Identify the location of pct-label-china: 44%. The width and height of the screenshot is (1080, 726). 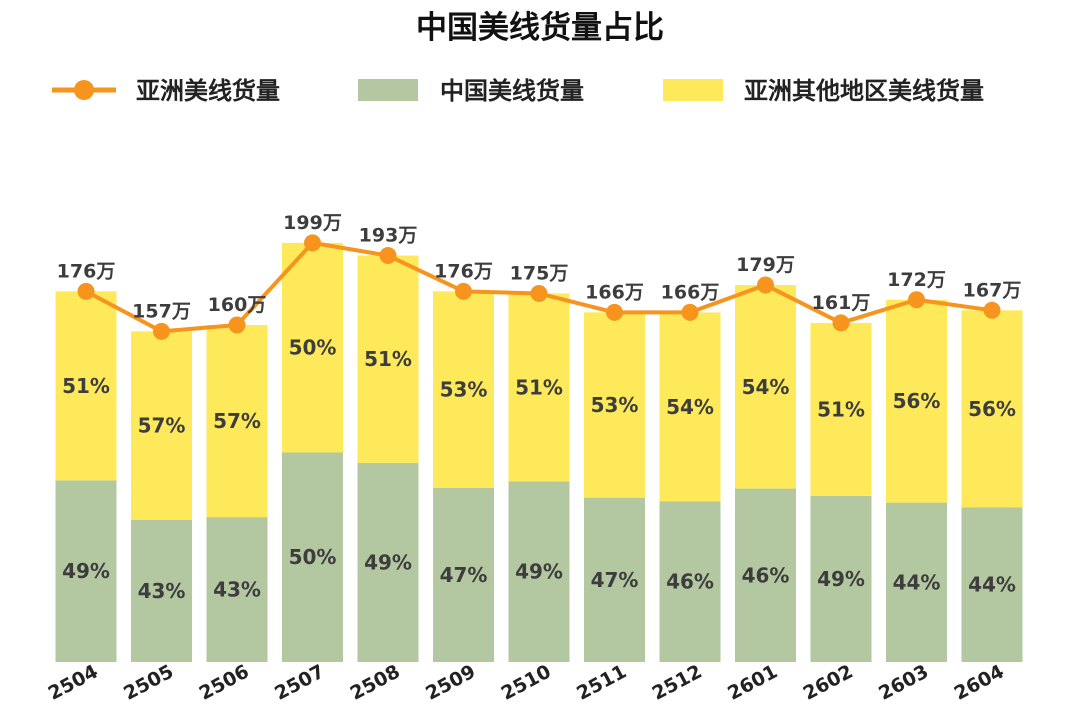
(992, 585).